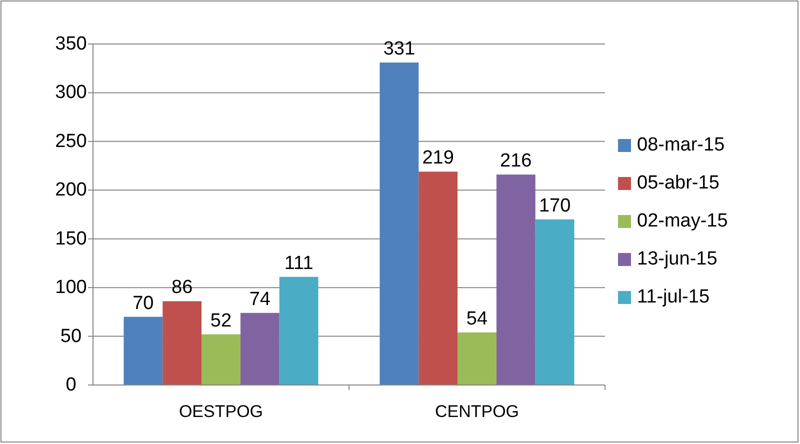 This screenshot has height=444, width=800. What do you see at coordinates (71, 93) in the screenshot?
I see `y-tick-label: 300` at bounding box center [71, 93].